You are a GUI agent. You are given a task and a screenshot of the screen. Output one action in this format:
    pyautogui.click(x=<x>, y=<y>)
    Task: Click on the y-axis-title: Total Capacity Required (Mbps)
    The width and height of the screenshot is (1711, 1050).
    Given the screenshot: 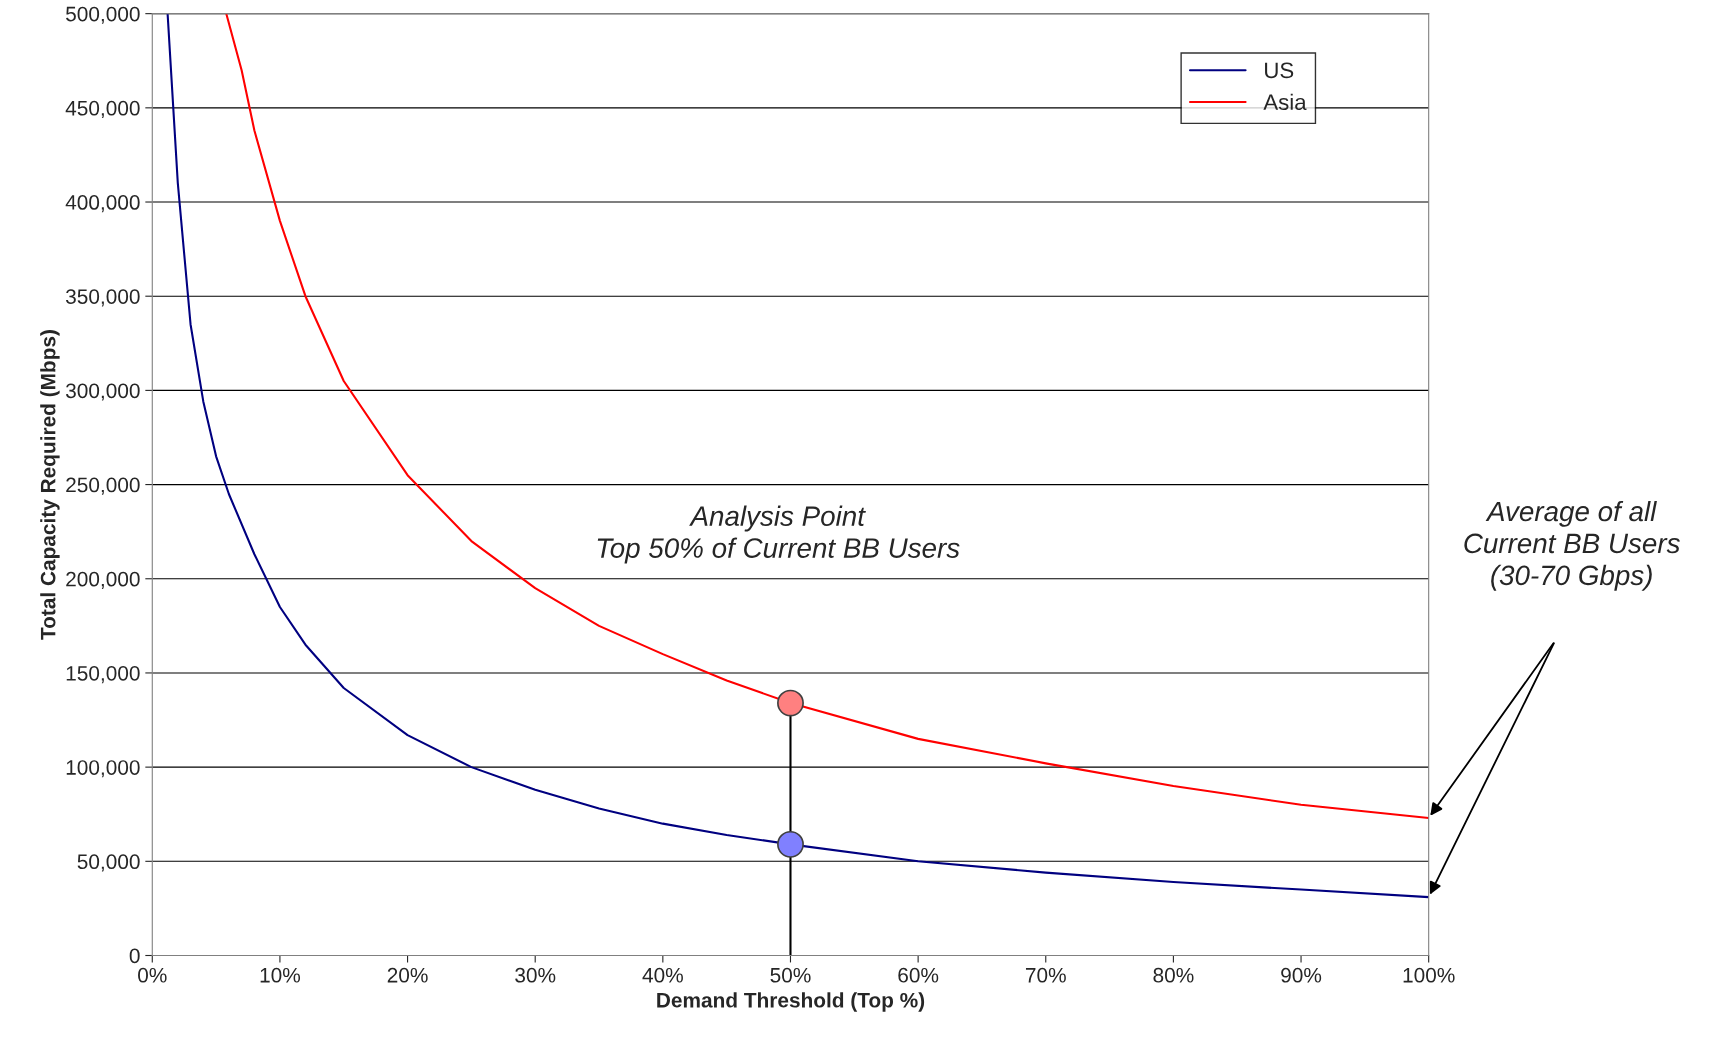 What is the action you would take?
    pyautogui.click(x=50, y=485)
    